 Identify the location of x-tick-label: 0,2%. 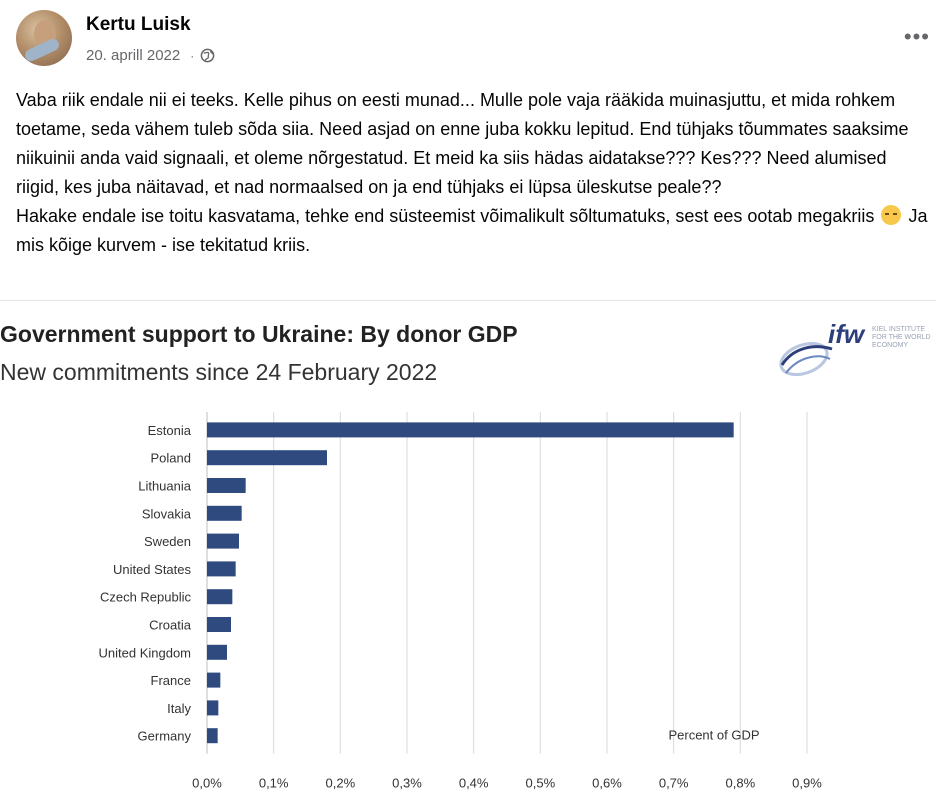
(341, 783).